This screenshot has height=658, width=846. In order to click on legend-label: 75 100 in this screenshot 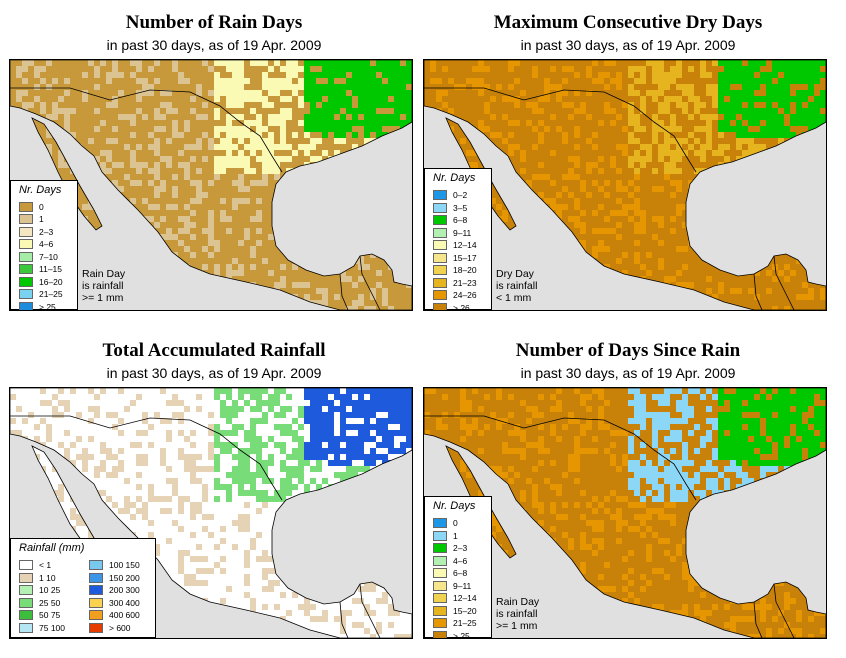, I will do `click(52, 627)`.